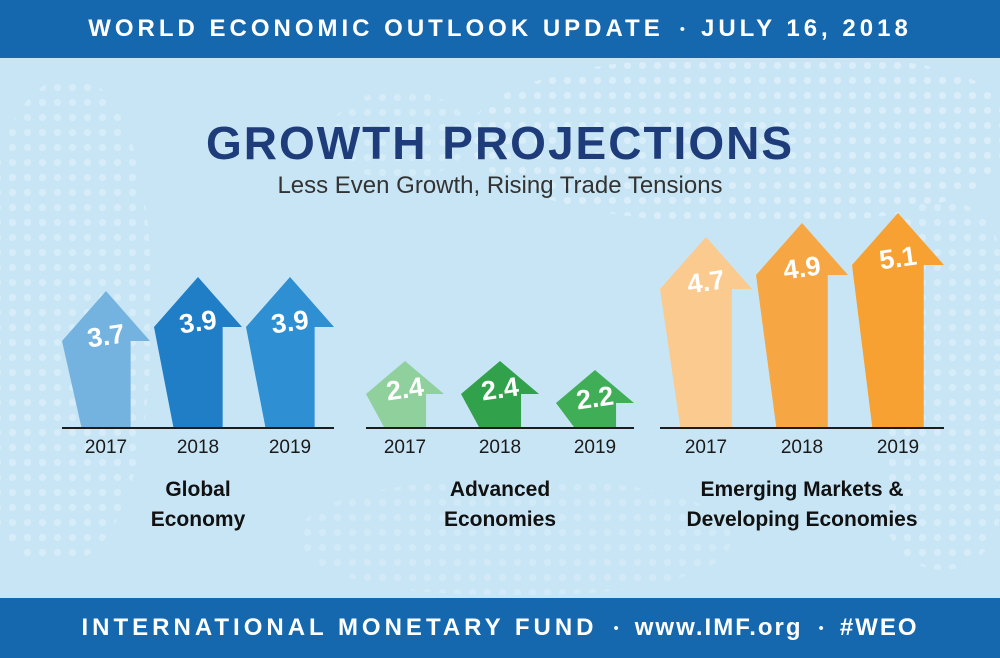  I want to click on group-label-emerging: Emerging Markets & Developing Economies, so click(802, 505).